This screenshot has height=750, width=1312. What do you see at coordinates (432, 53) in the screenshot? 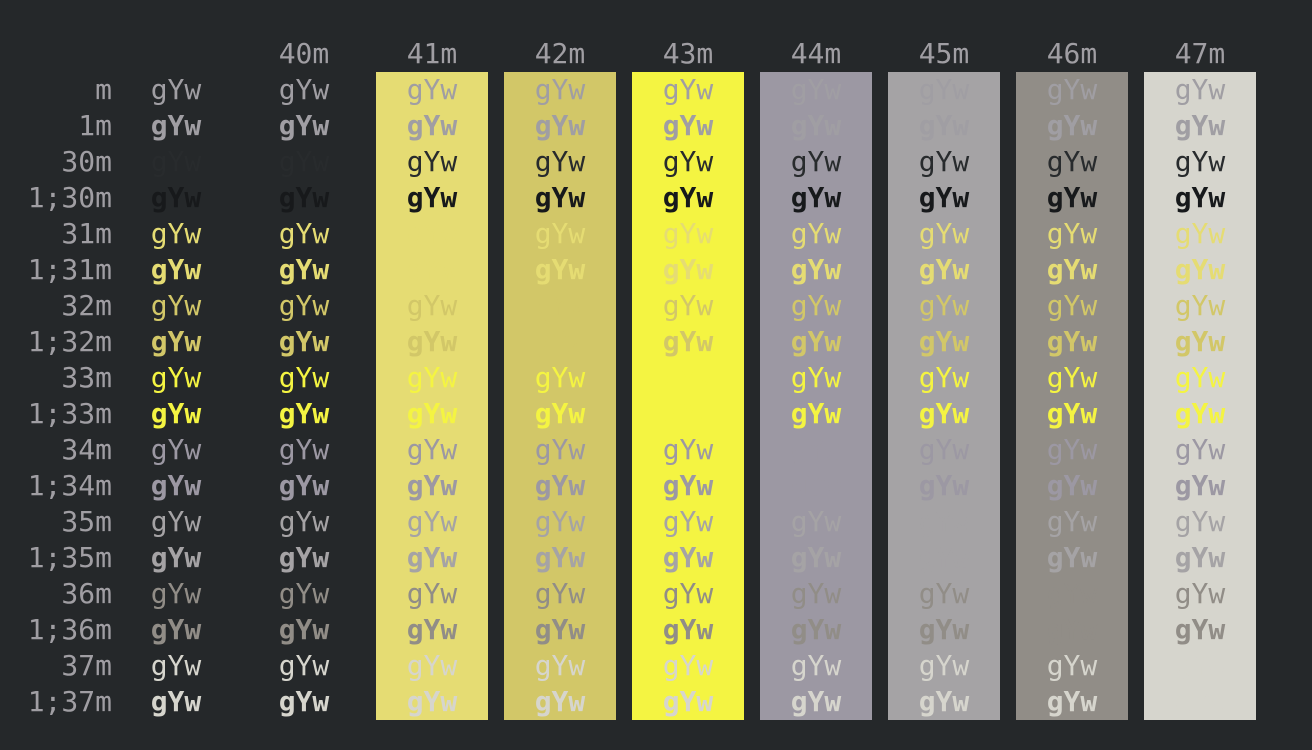
I see `column-header-41m: 41m` at bounding box center [432, 53].